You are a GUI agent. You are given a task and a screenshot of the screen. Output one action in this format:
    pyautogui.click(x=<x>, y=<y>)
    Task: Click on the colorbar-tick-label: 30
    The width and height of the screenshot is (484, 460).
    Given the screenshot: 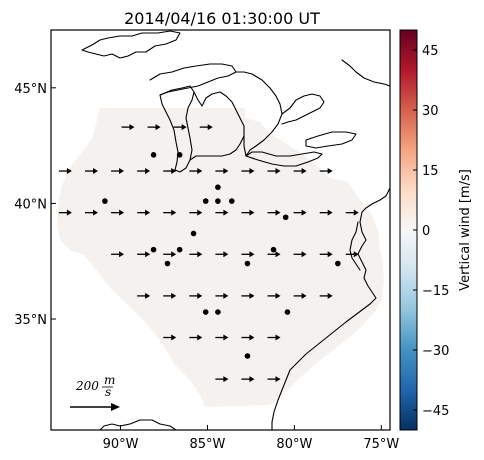 What is the action you would take?
    pyautogui.click(x=430, y=111)
    